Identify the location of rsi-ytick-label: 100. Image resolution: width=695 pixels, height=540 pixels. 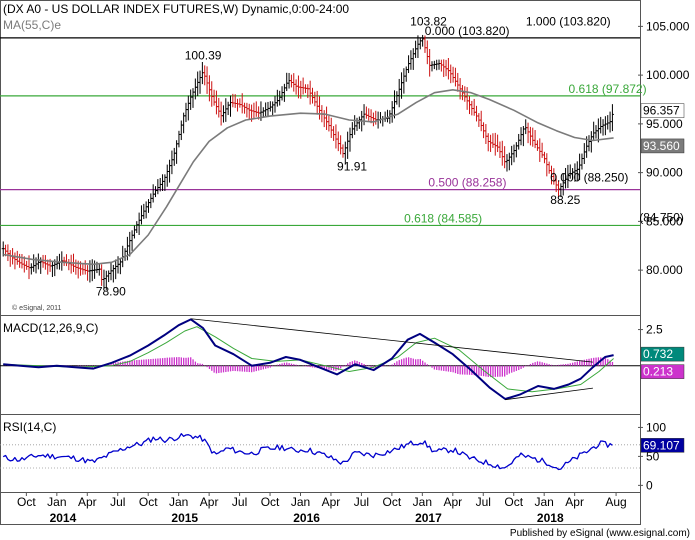
(656, 427).